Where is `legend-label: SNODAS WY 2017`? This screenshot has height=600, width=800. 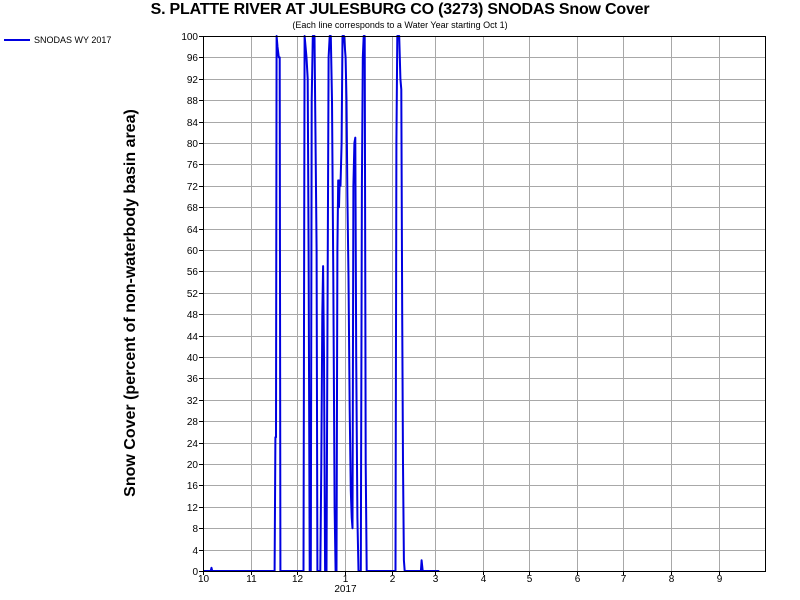
legend-label: SNODAS WY 2017 is located at coordinates (73, 40).